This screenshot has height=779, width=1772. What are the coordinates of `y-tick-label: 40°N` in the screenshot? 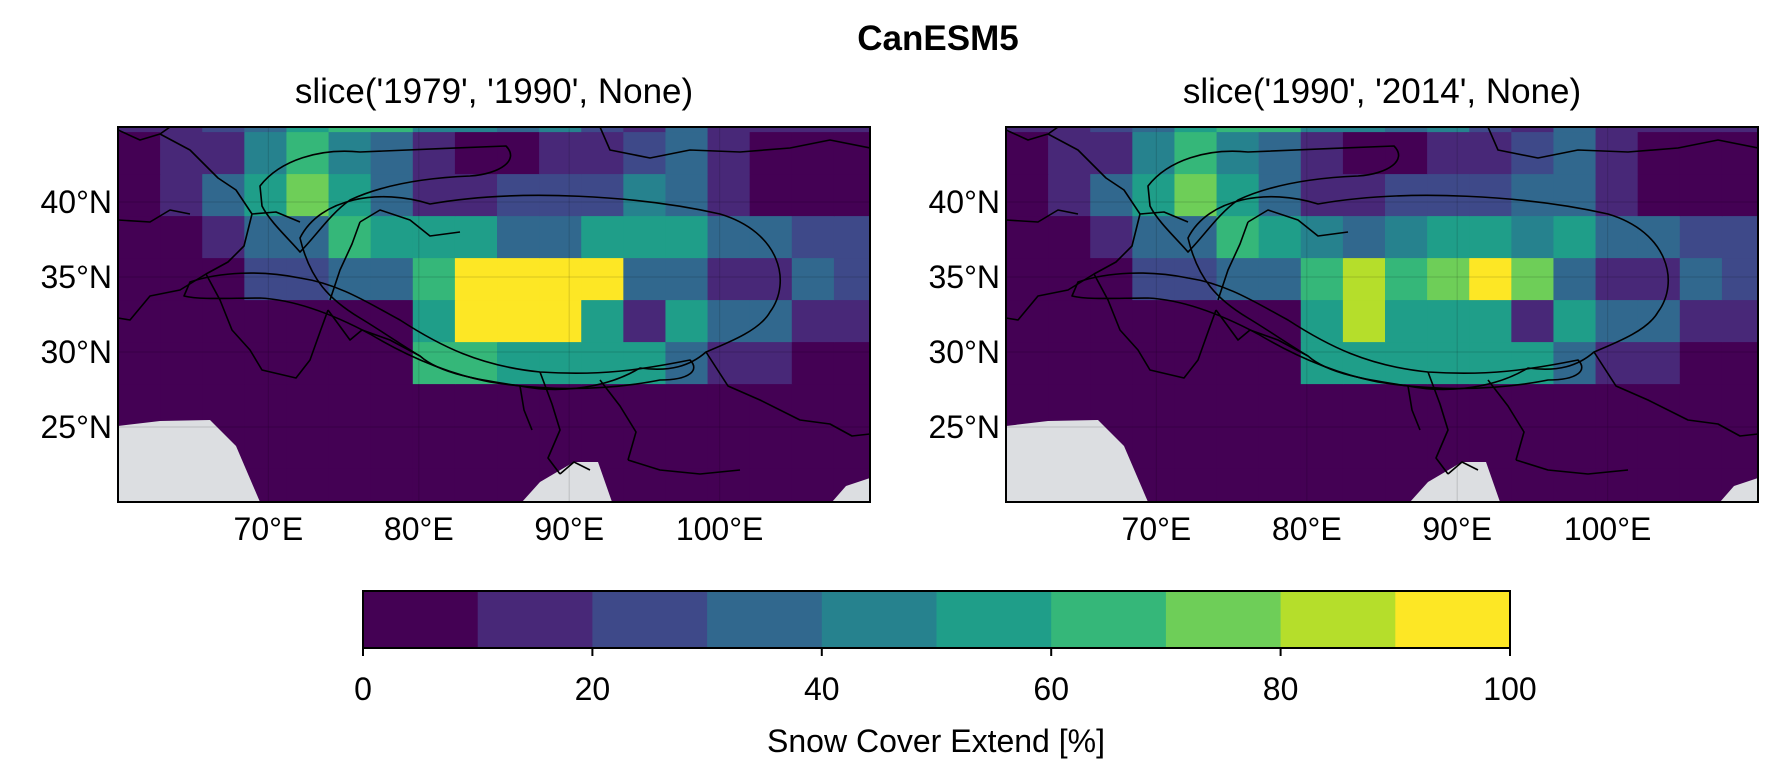 It's located at (77, 202).